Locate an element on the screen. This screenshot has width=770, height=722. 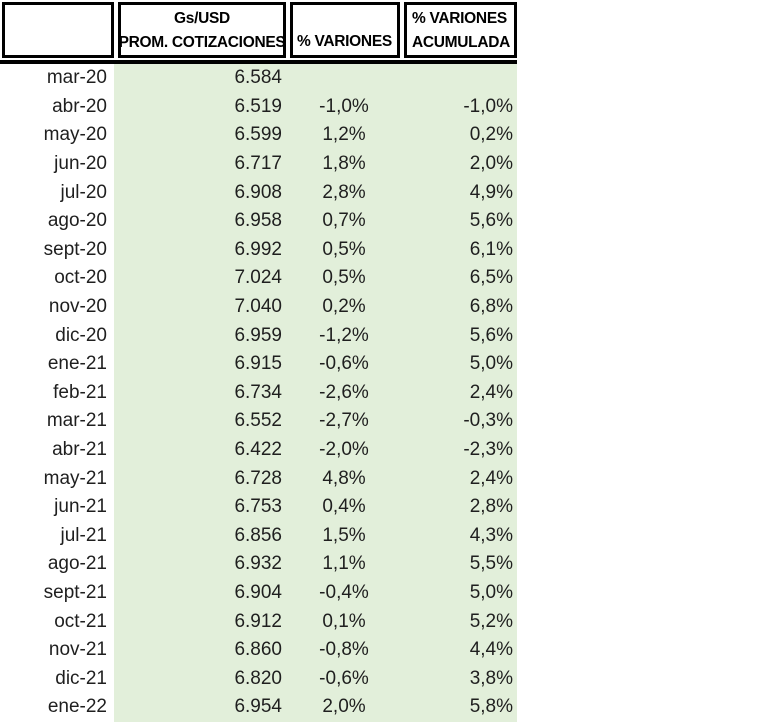
cell-variacion: 4,8% is located at coordinates (344, 478).